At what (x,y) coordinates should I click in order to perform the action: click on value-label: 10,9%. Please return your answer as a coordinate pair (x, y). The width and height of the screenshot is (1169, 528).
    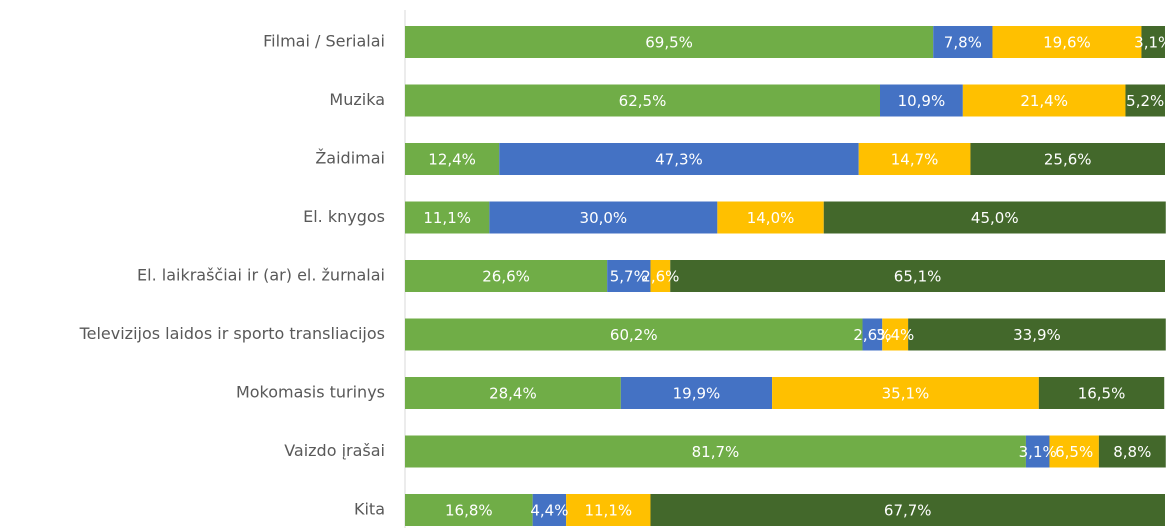
    Looking at the image, I should click on (922, 101).